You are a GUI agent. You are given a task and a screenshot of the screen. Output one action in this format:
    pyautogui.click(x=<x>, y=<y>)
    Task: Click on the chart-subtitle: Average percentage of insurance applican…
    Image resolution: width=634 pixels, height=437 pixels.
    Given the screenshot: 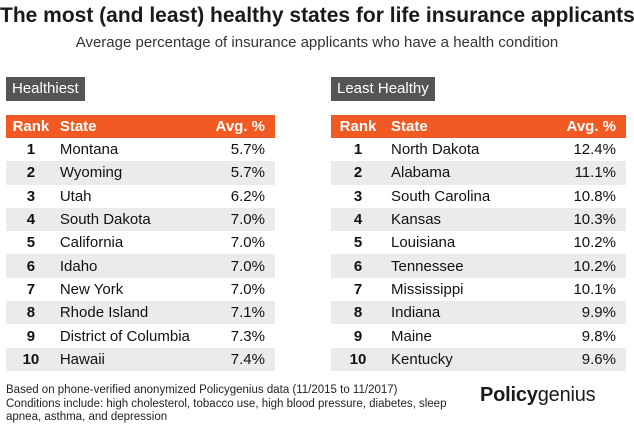 What is the action you would take?
    pyautogui.click(x=317, y=42)
    